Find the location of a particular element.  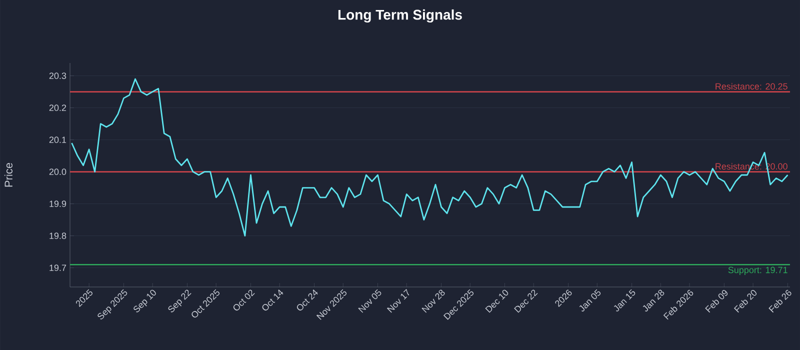

x-tick-label: Dec 22 is located at coordinates (526, 301).